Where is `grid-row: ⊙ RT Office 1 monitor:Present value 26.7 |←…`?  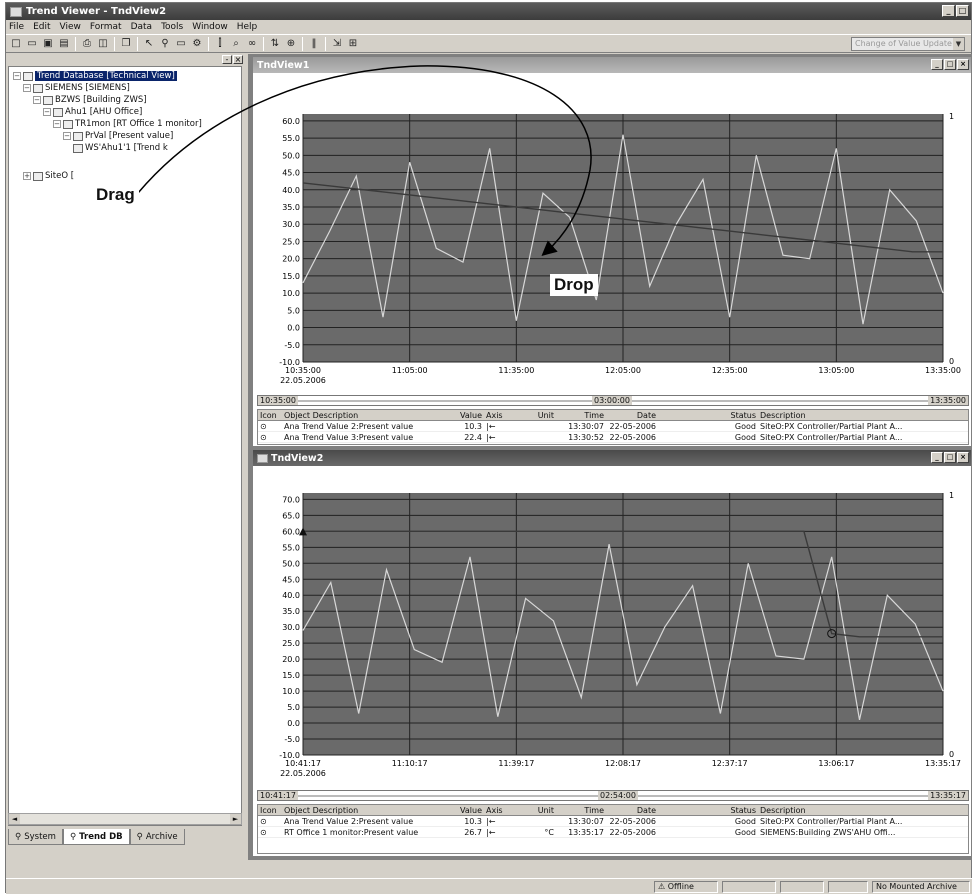
grid-row: ⊙ RT Office 1 monitor:Present value 26.7 |←… is located at coordinates (613, 832).